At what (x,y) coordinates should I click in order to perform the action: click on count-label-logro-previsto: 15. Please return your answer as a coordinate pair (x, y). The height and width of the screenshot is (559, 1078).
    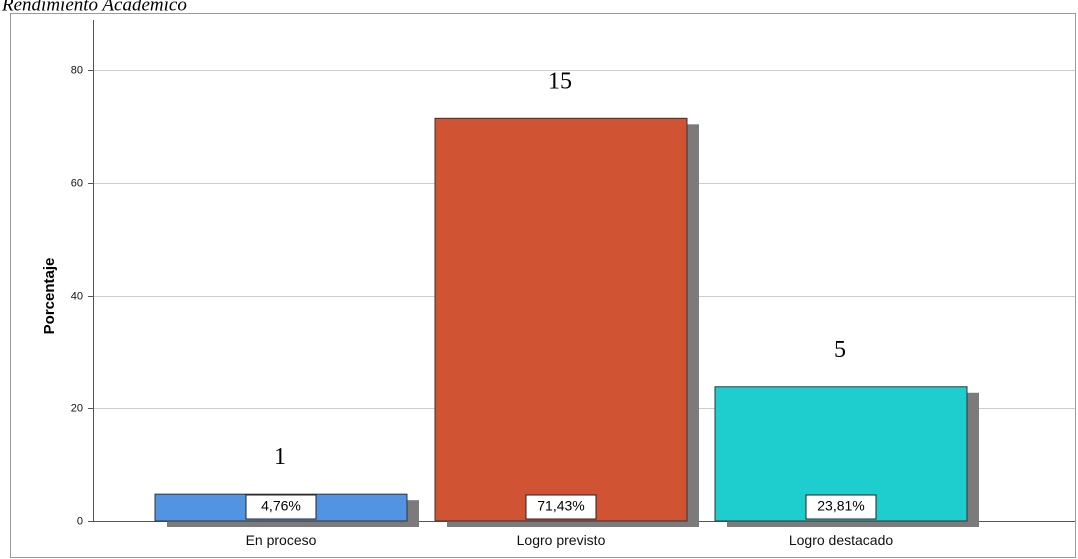
    Looking at the image, I should click on (560, 81).